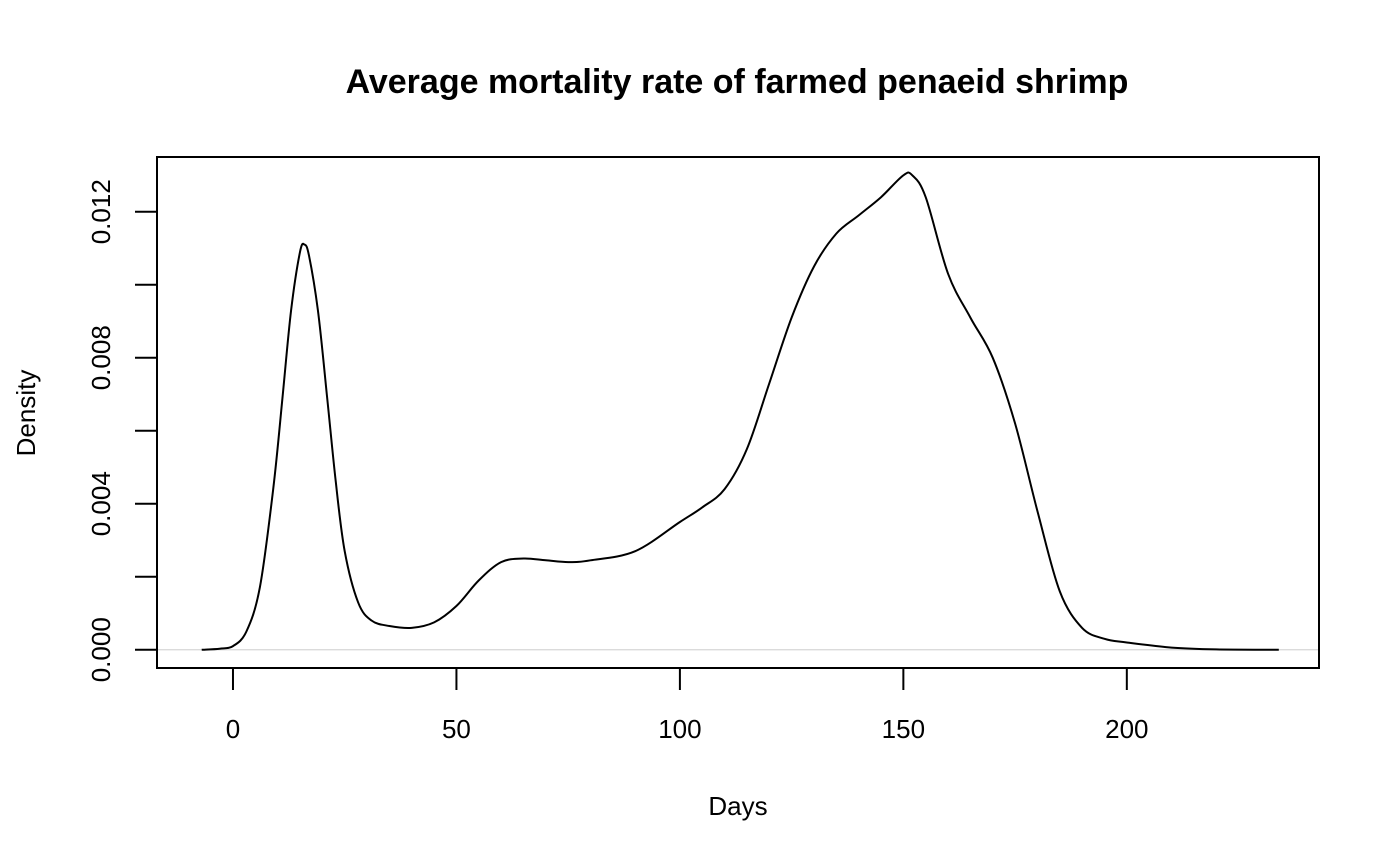  Describe the element at coordinates (101, 357) in the screenshot. I see `y-tick-label: 0.008` at that location.